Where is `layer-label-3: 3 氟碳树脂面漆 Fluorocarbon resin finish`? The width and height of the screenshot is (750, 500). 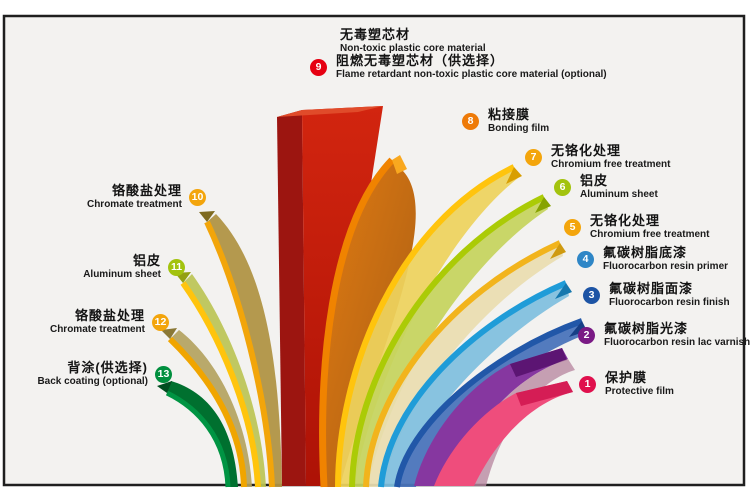
layer-label-3: 3 氟碳树脂面漆 Fluorocarbon resin finish is located at coordinates (656, 294).